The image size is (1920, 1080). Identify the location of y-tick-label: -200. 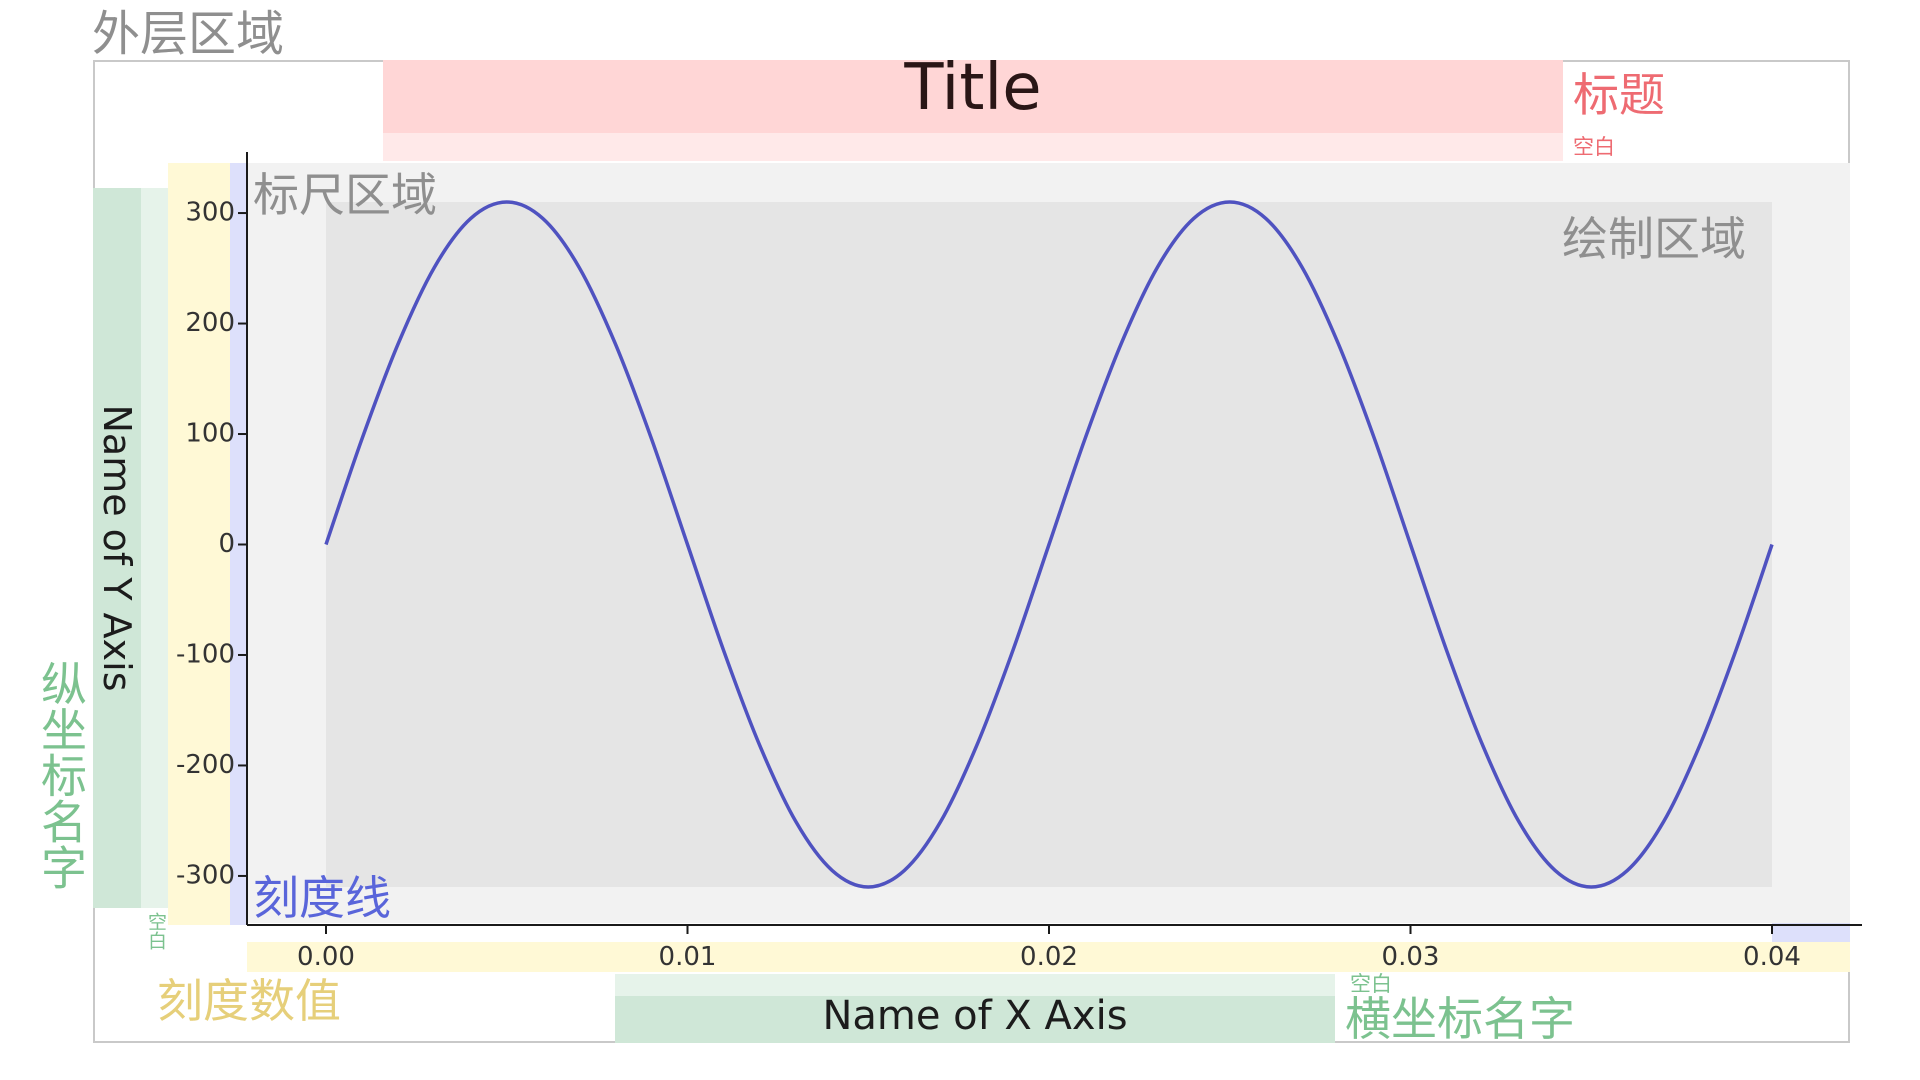
(205, 765).